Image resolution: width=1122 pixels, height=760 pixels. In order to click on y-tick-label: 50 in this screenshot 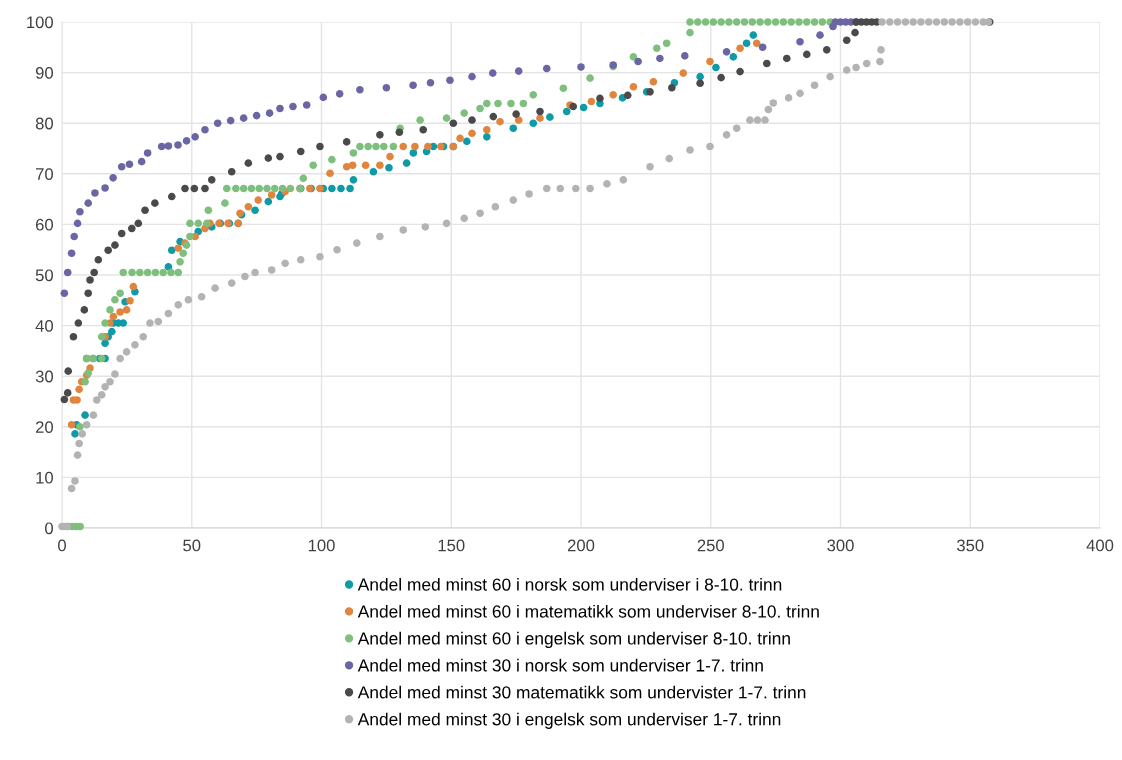, I will do `click(44, 275)`.